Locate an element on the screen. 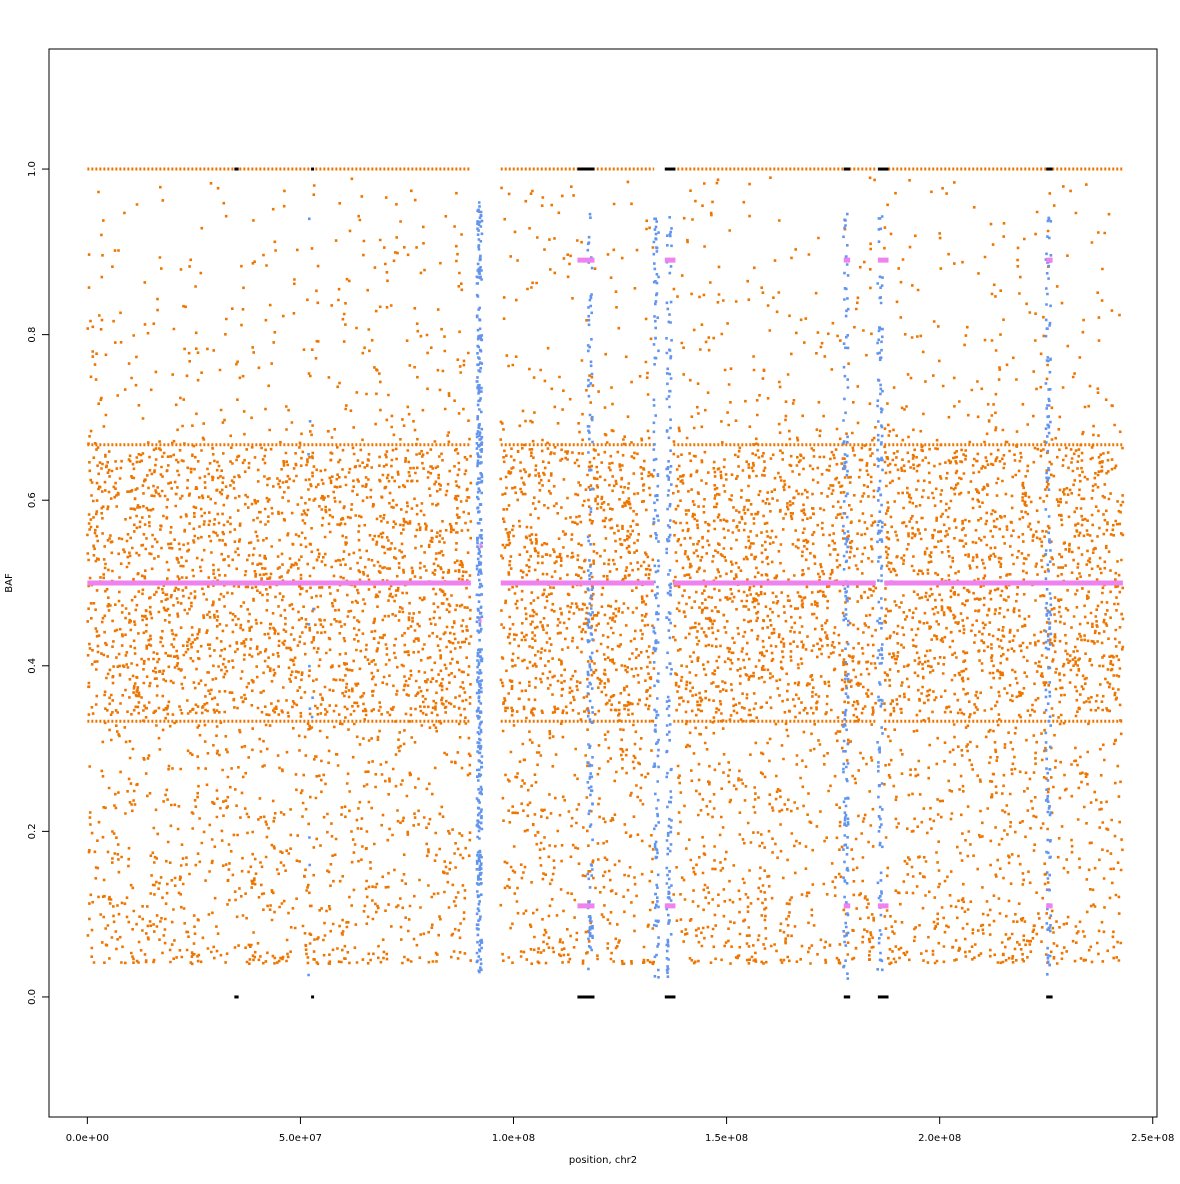  x-tick-label: 2.0e+08 is located at coordinates (939, 1138).